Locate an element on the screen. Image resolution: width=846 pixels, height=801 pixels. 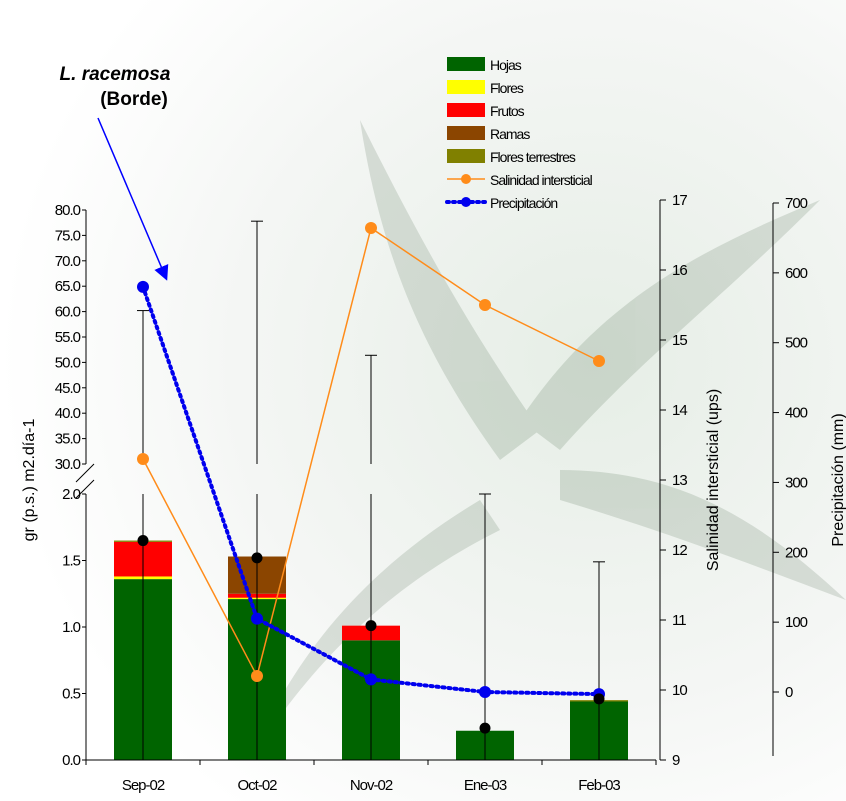
annotation-arrow is located at coordinates (133, 199).